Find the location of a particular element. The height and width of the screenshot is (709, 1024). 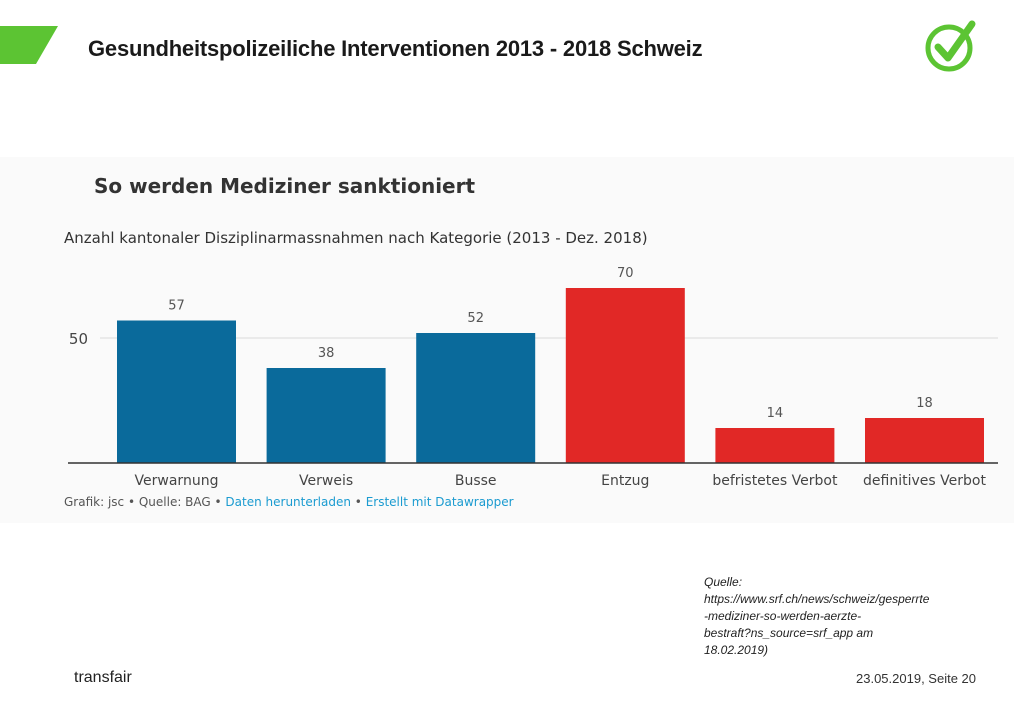

category-label: definitives Verbot is located at coordinates (924, 481).